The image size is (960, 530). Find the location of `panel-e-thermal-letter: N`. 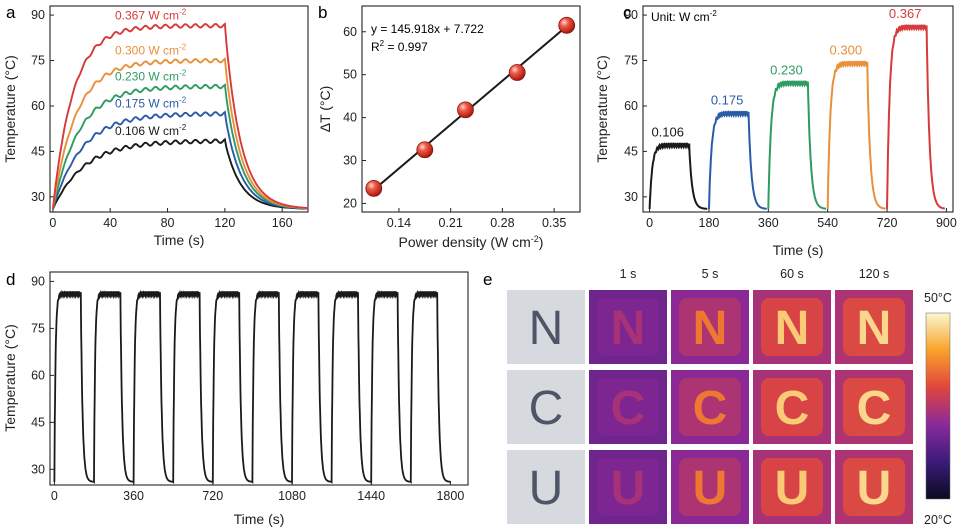

panel-e-thermal-letter: N is located at coordinates (874, 328).